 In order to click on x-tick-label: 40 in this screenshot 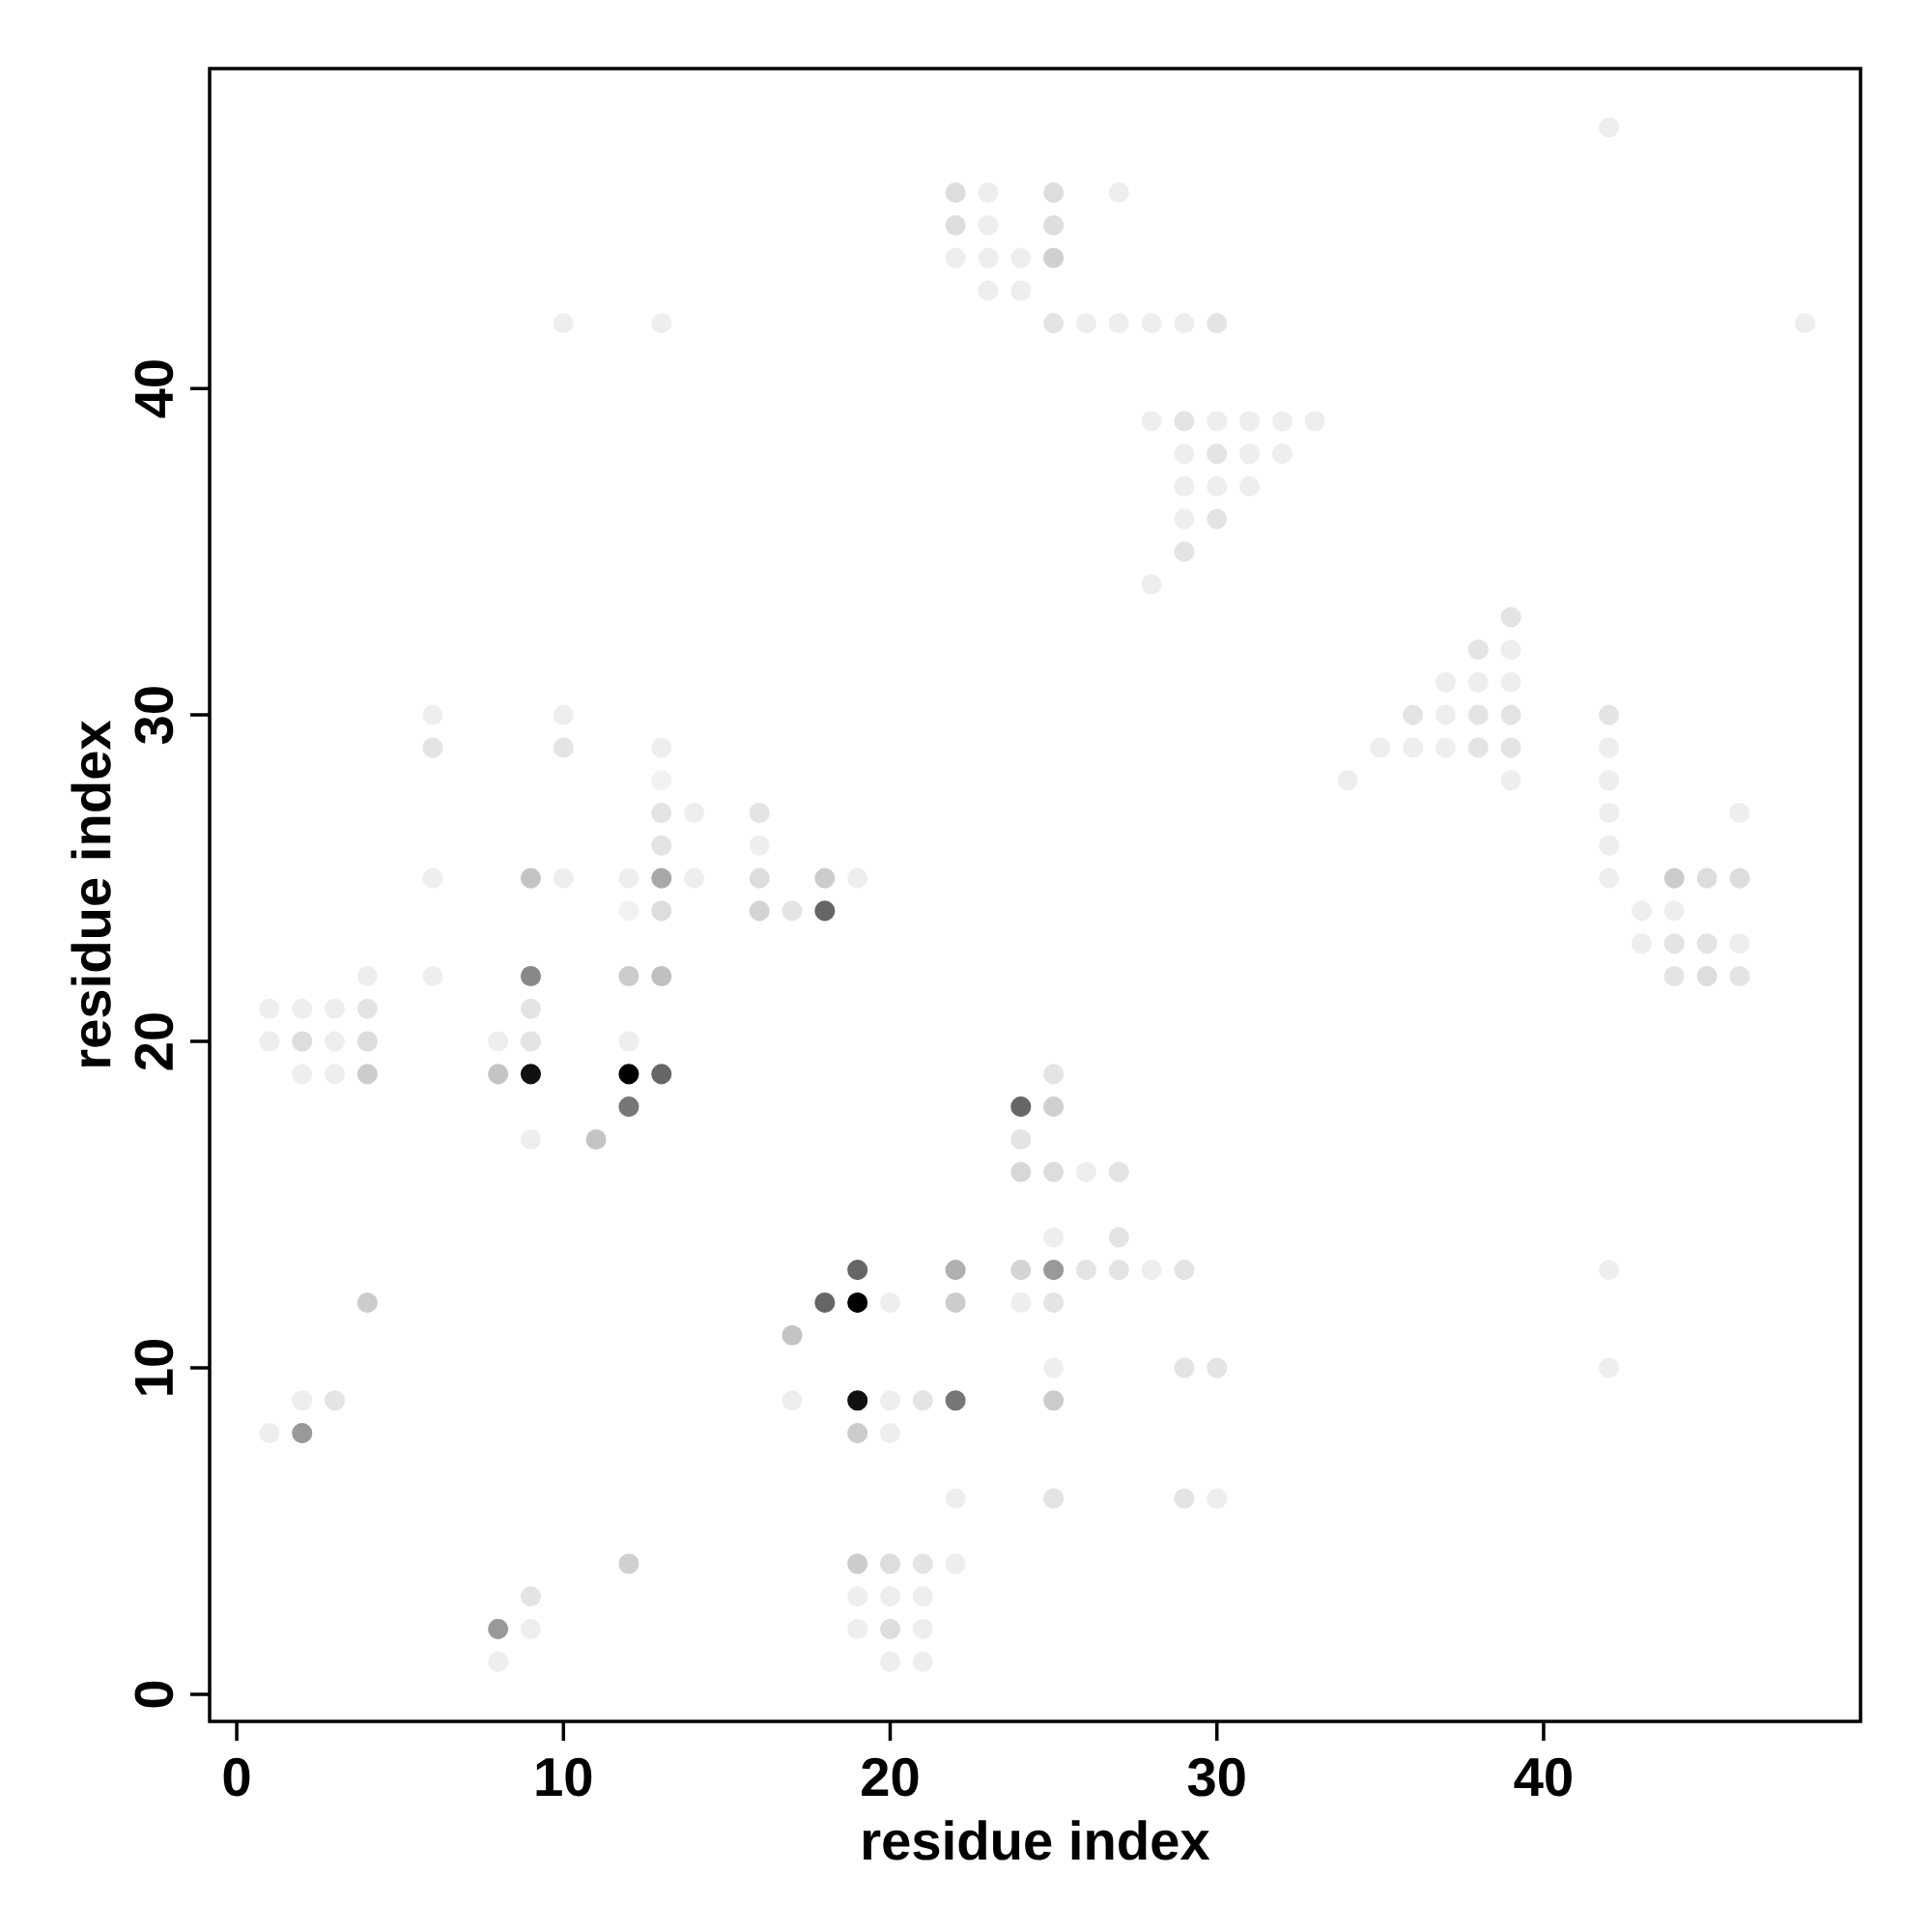, I will do `click(1543, 1777)`.